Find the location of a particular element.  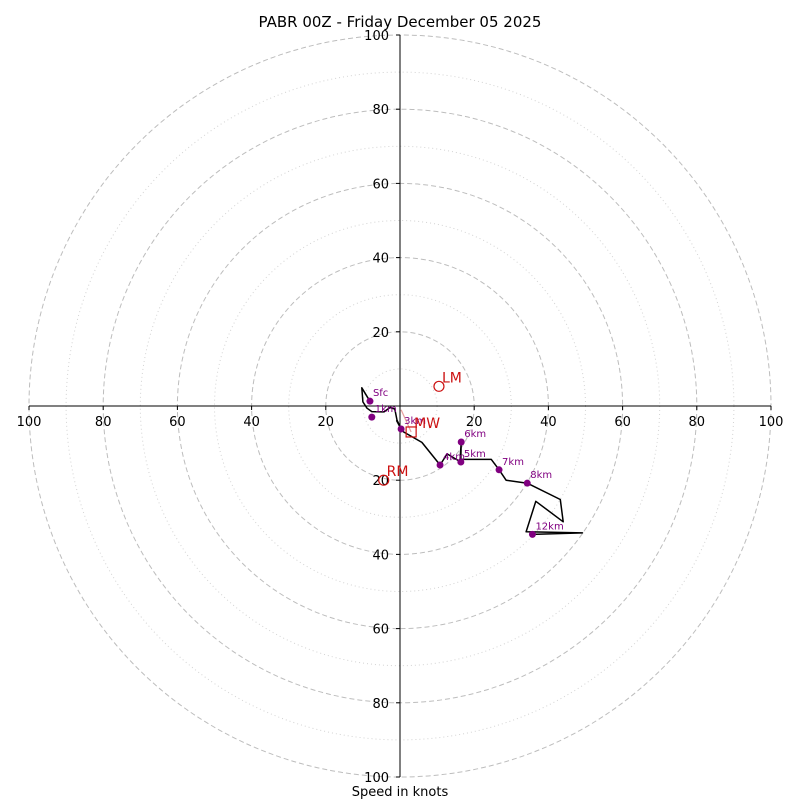

height-marker-label: 3km is located at coordinates (415, 421).